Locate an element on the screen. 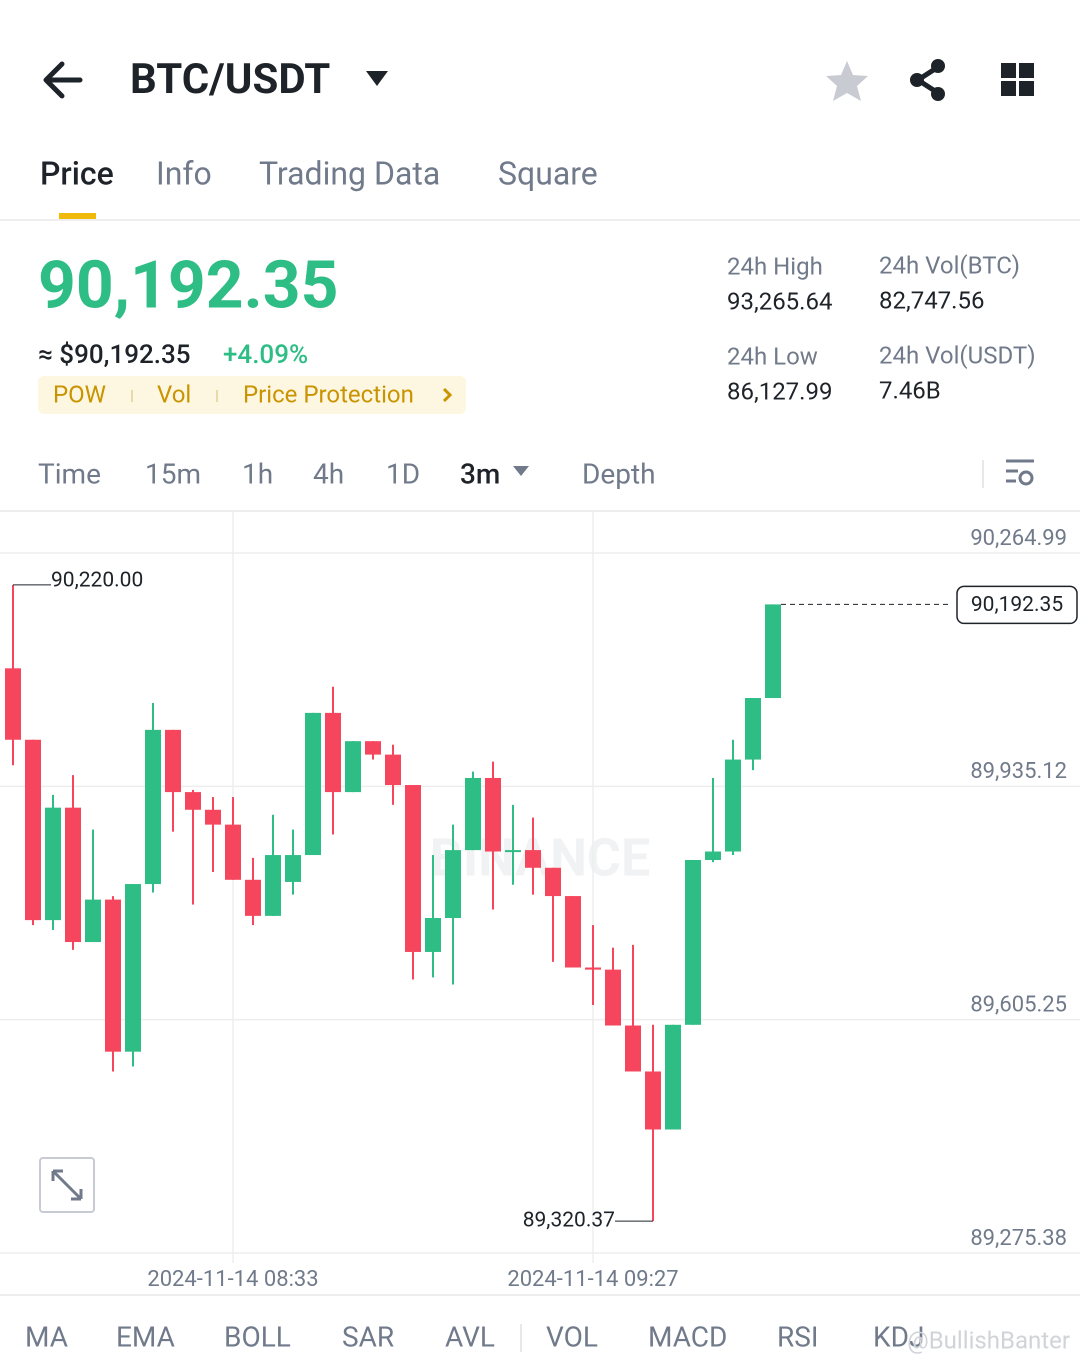 Image resolution: width=1080 pixels, height=1366 pixels. credit-watermark: @BullishBanter is located at coordinates (988, 1340).